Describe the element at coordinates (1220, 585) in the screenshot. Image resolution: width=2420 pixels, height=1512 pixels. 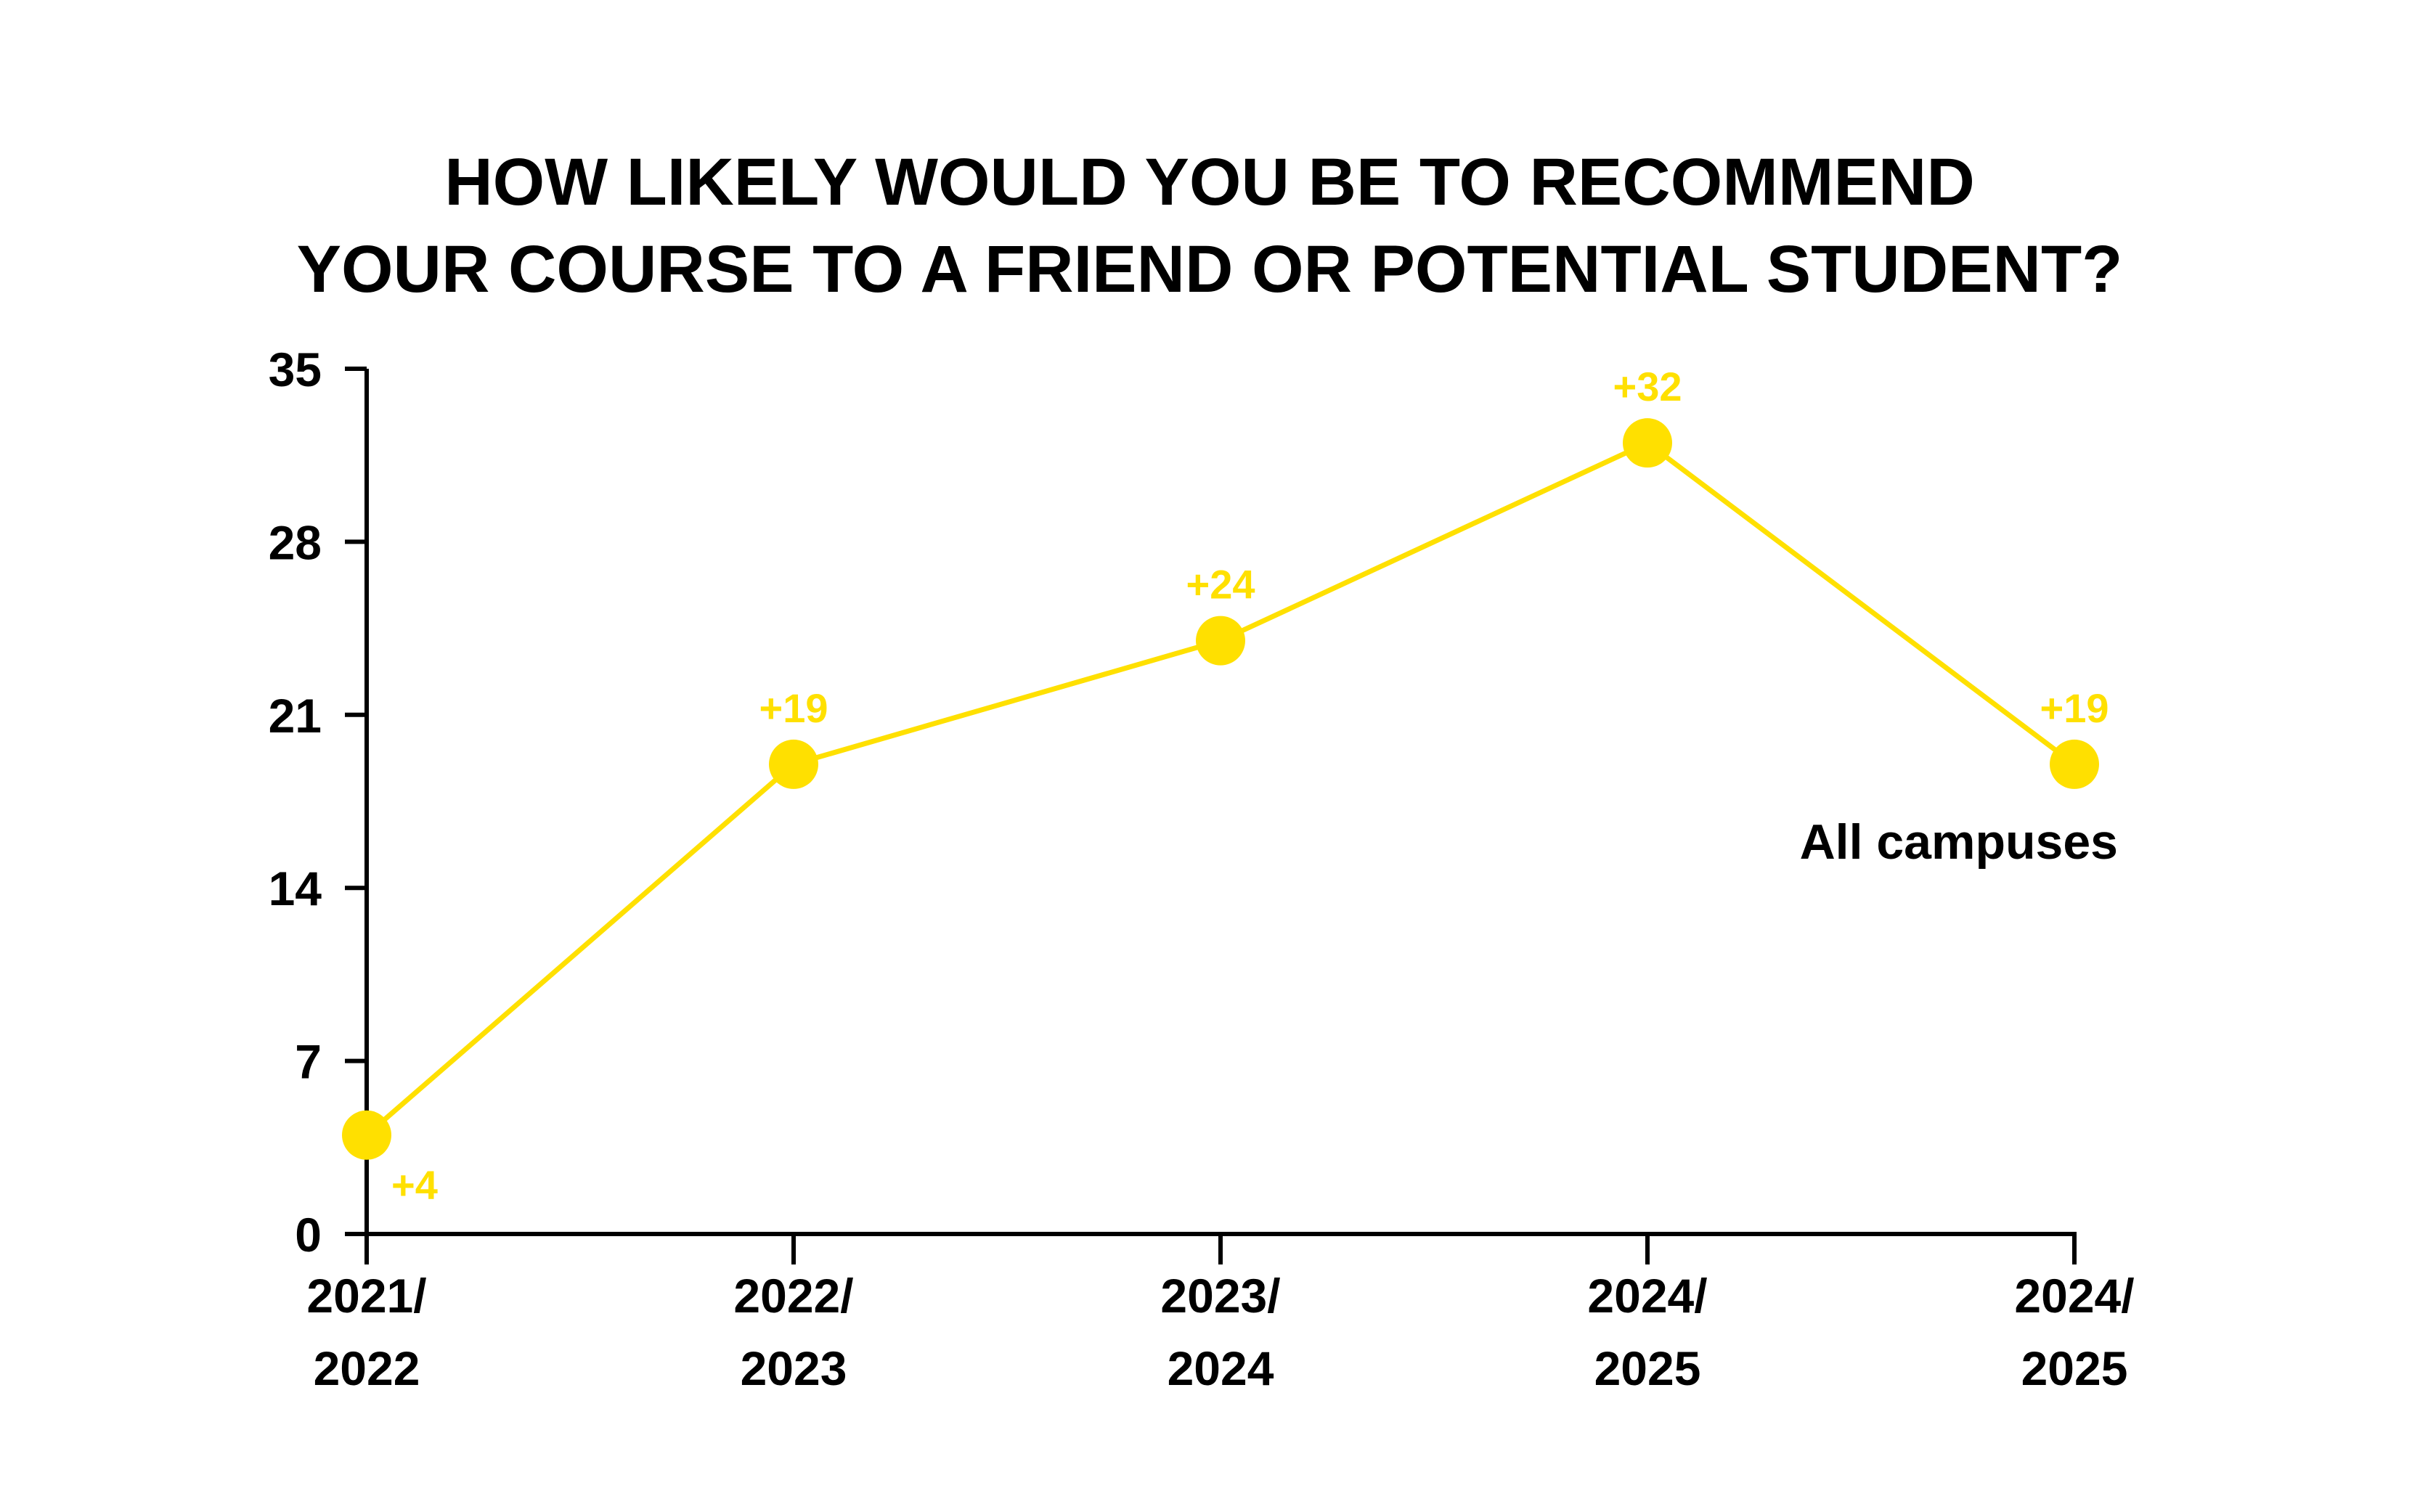
I see `data-label: +24` at that location.